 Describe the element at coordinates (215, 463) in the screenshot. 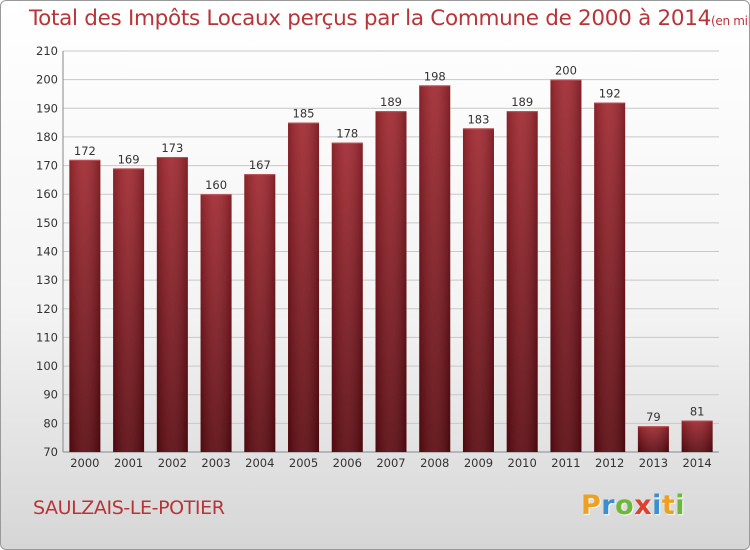

I see `x-tick-label: 2003` at that location.